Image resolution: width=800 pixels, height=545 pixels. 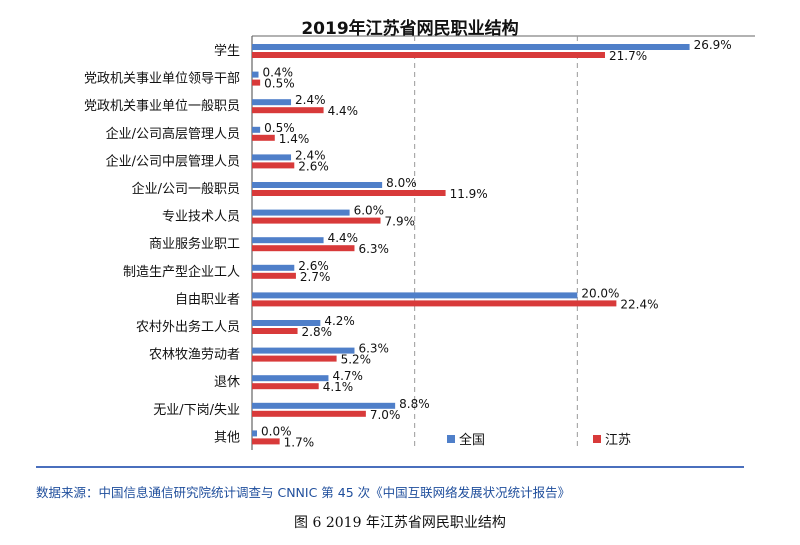 What do you see at coordinates (338, 387) in the screenshot?
I see `data-label-jiangsu: 4.1%` at bounding box center [338, 387].